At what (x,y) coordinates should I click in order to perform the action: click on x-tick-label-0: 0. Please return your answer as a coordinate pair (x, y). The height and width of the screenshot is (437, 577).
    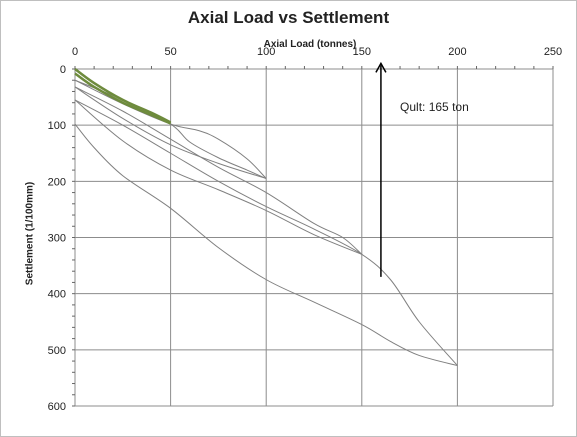
    Looking at the image, I should click on (75, 52).